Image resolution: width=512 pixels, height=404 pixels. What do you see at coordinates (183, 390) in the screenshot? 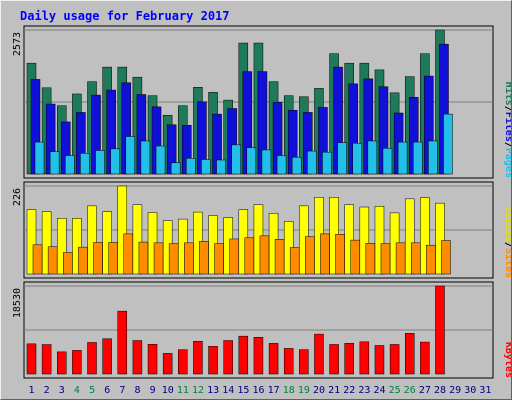
I see `x-tick-label-day-11: 11` at bounding box center [183, 390].